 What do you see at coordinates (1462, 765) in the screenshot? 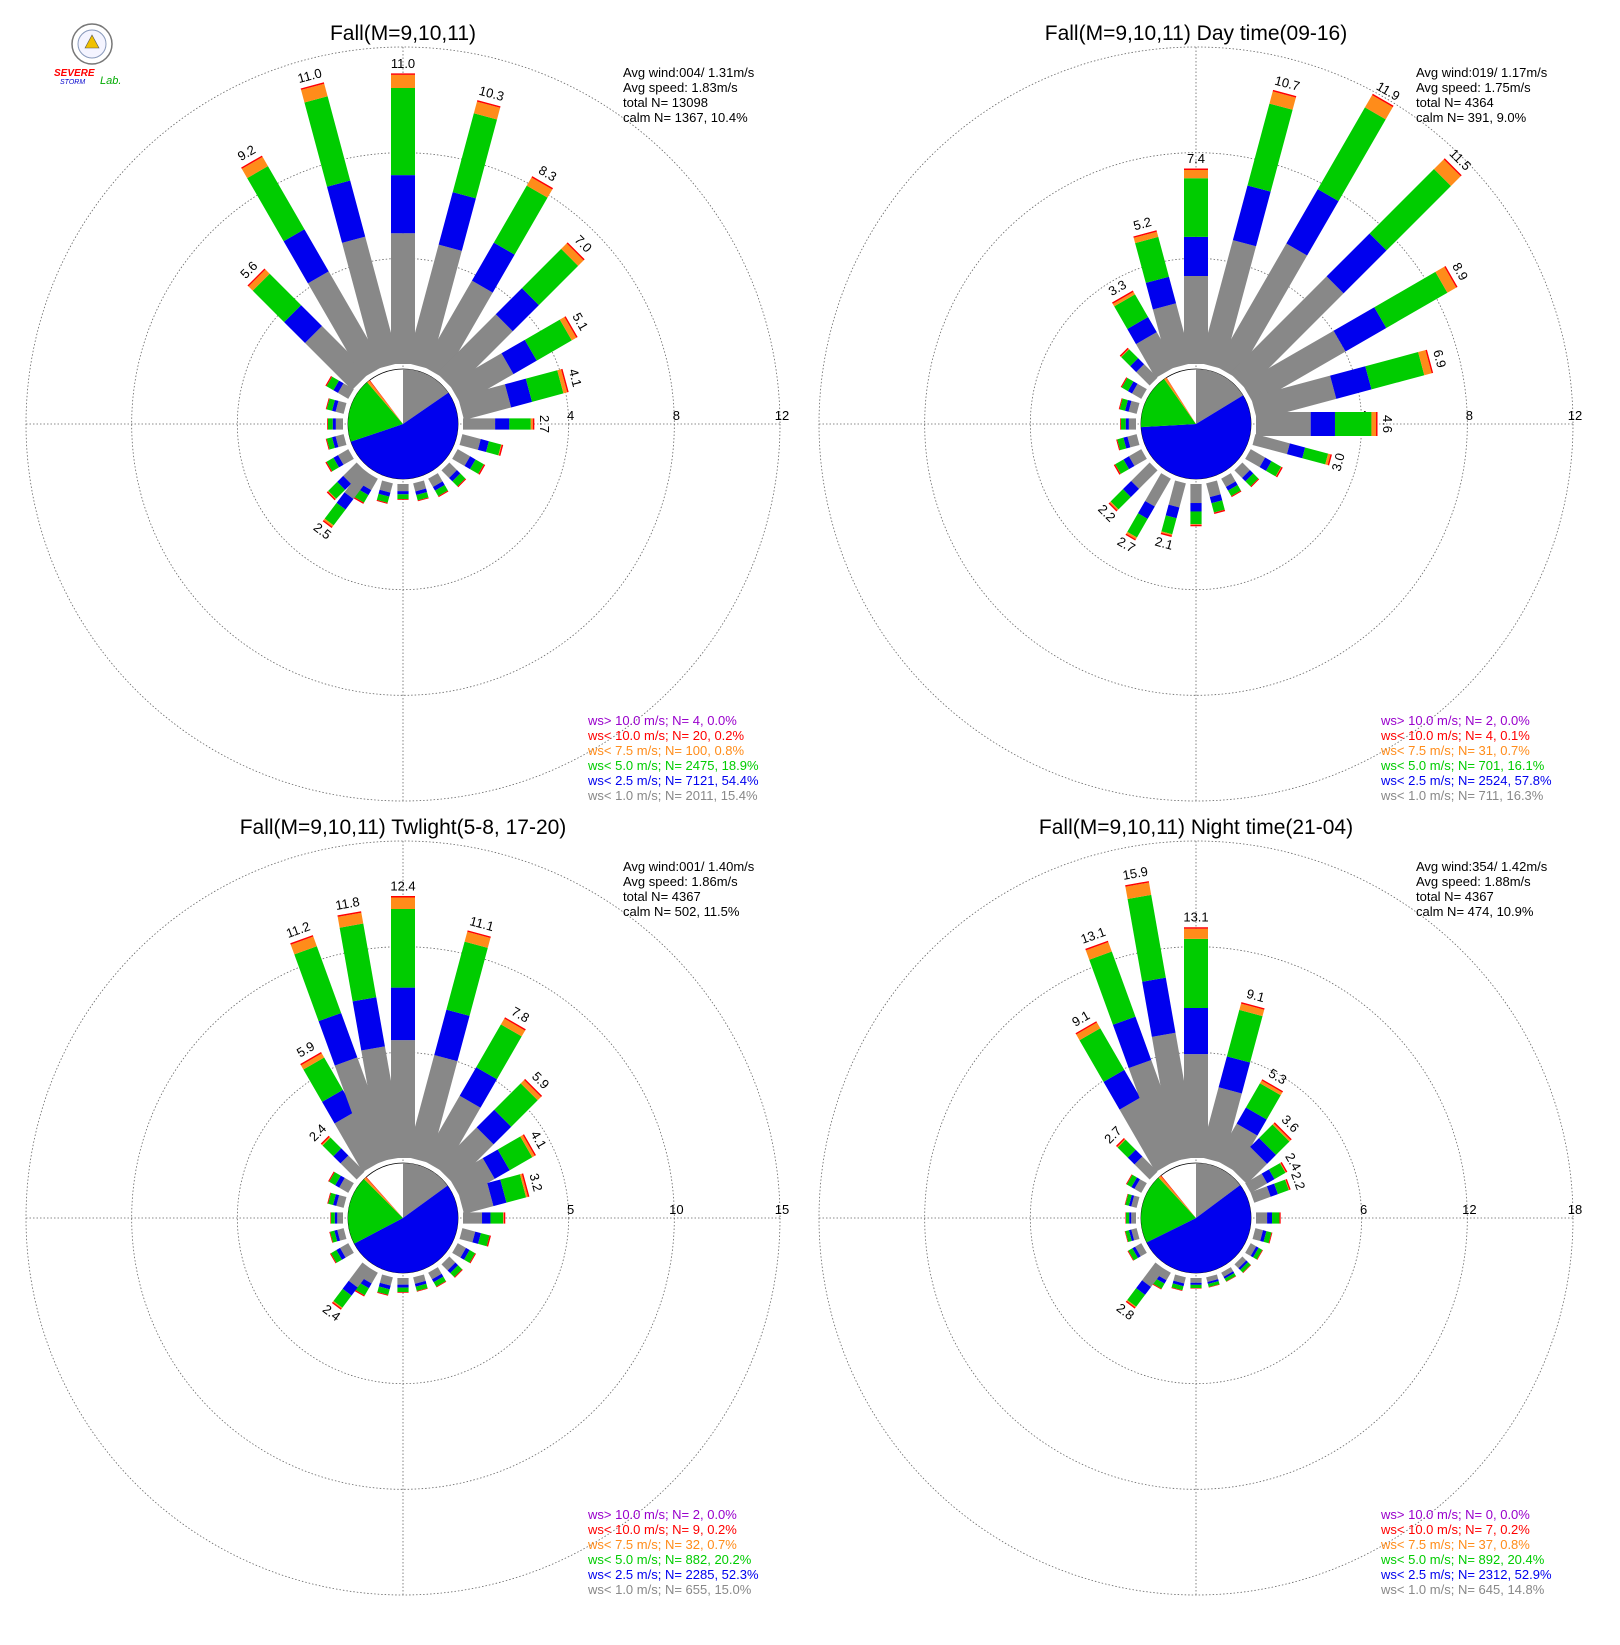
I see `legend-entry: ws< 5.0 m/s; N= 701, 16.1%` at bounding box center [1462, 765].